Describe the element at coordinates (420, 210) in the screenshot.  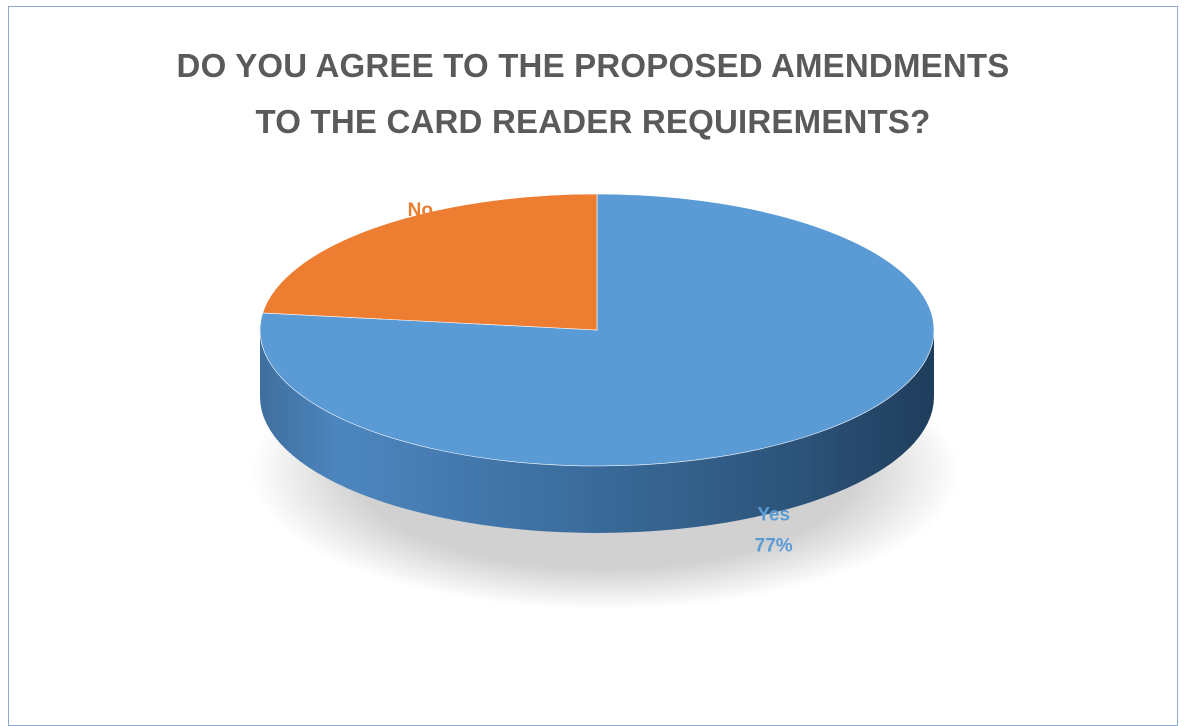
I see `data-label-no: No` at that location.